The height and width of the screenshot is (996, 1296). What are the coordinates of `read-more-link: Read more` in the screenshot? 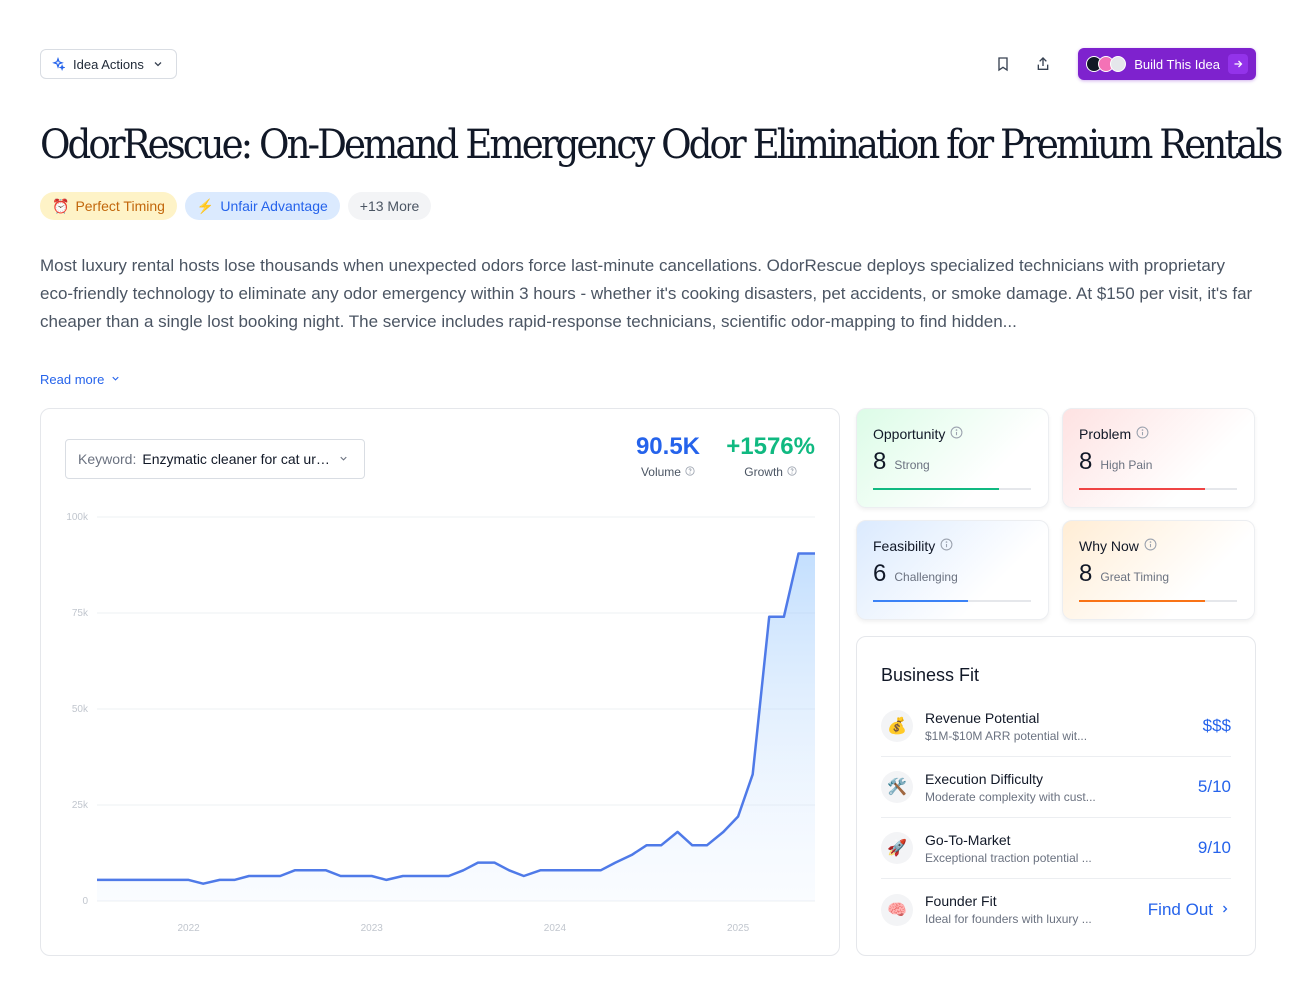 It's located at (80, 379).